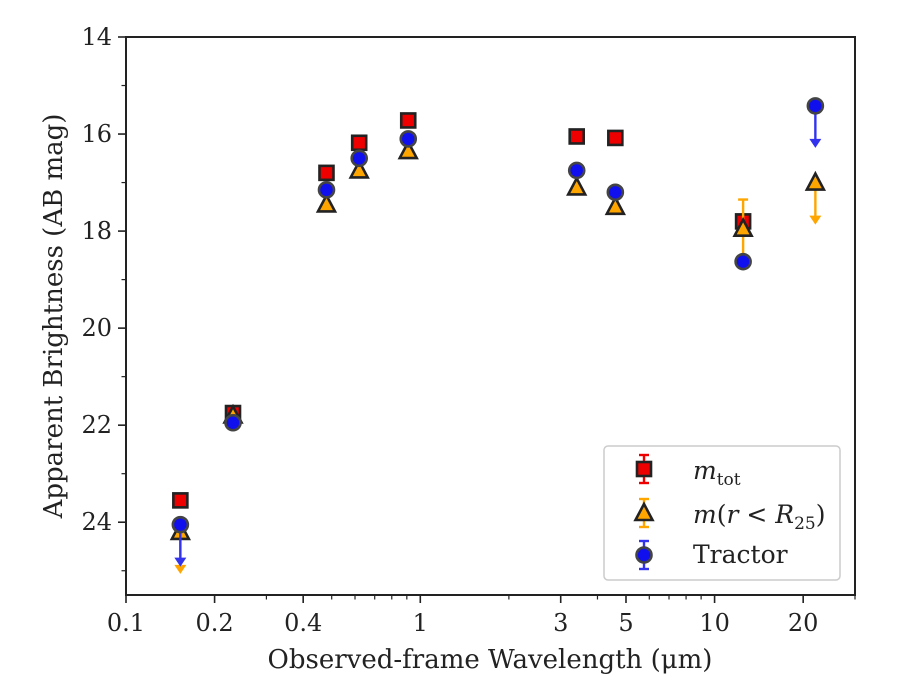 The image size is (900, 700). Describe the element at coordinates (490, 660) in the screenshot. I see `x-axis-label: Observed-frame Wavelength (μm)` at that location.